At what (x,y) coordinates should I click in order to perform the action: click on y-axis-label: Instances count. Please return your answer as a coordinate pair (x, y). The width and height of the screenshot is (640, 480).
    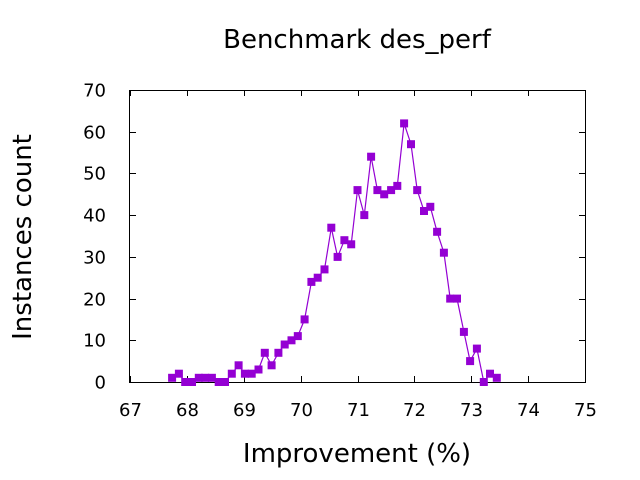
    Looking at the image, I should click on (23, 237).